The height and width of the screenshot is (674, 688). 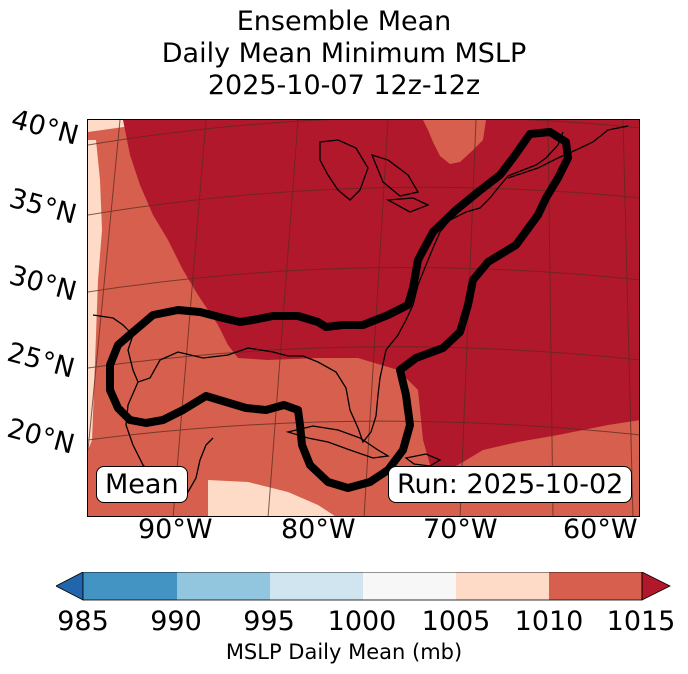 I want to click on title-line-2: Daily Mean Minimum MSLP, so click(x=344, y=53).